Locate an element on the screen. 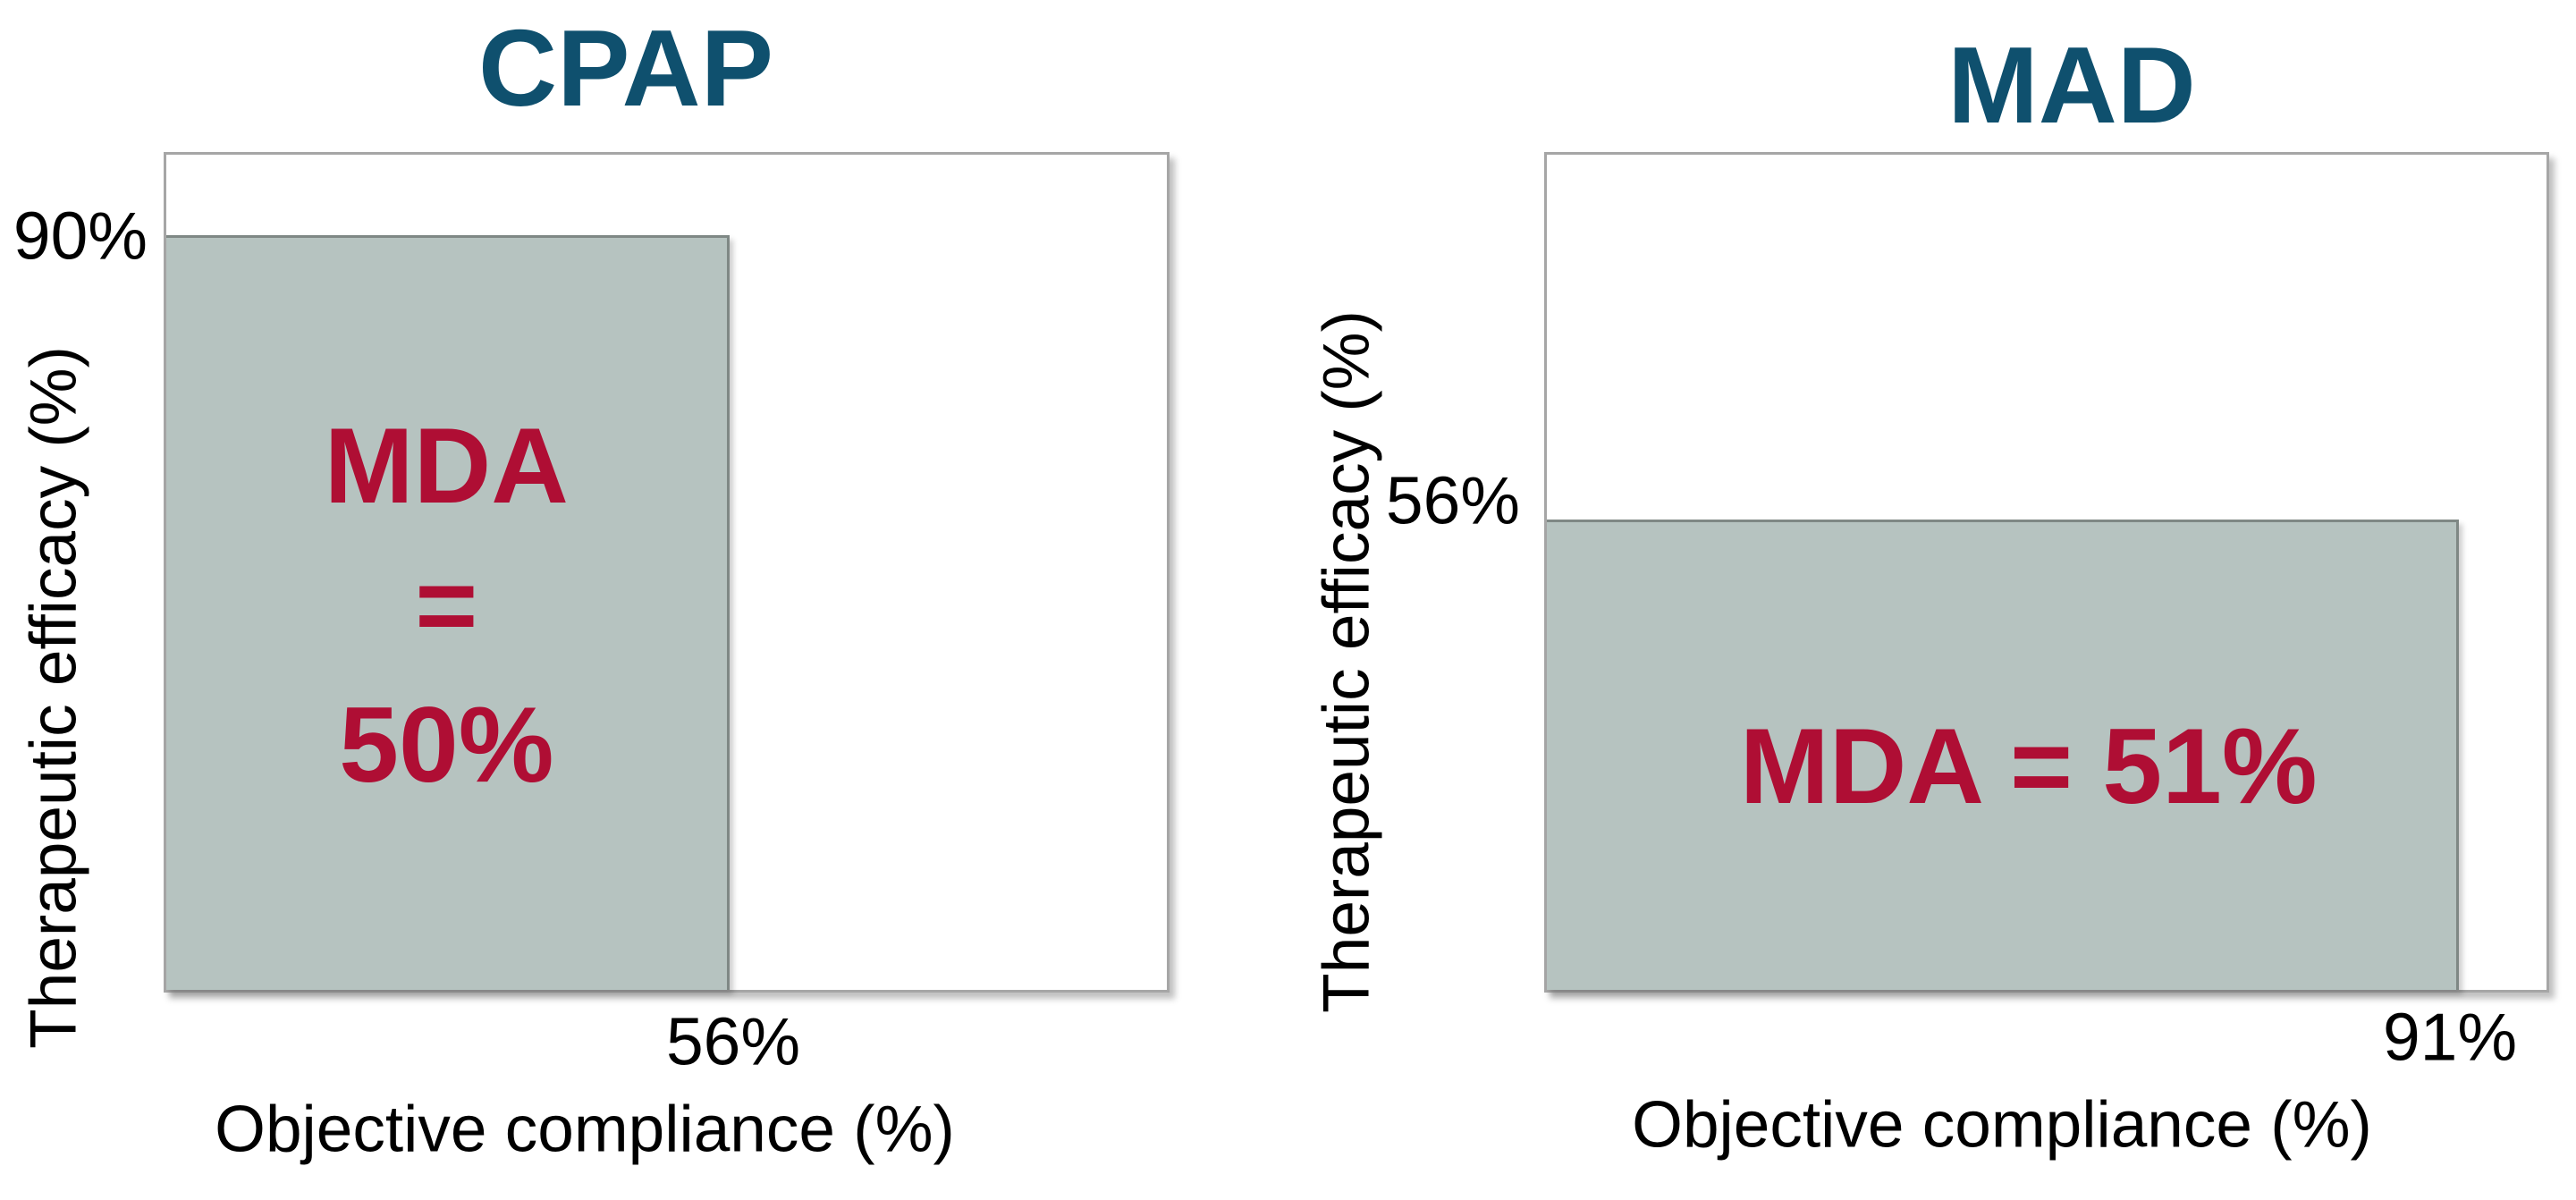  mad-mda-annotation: MDA = 51% is located at coordinates (2029, 767).